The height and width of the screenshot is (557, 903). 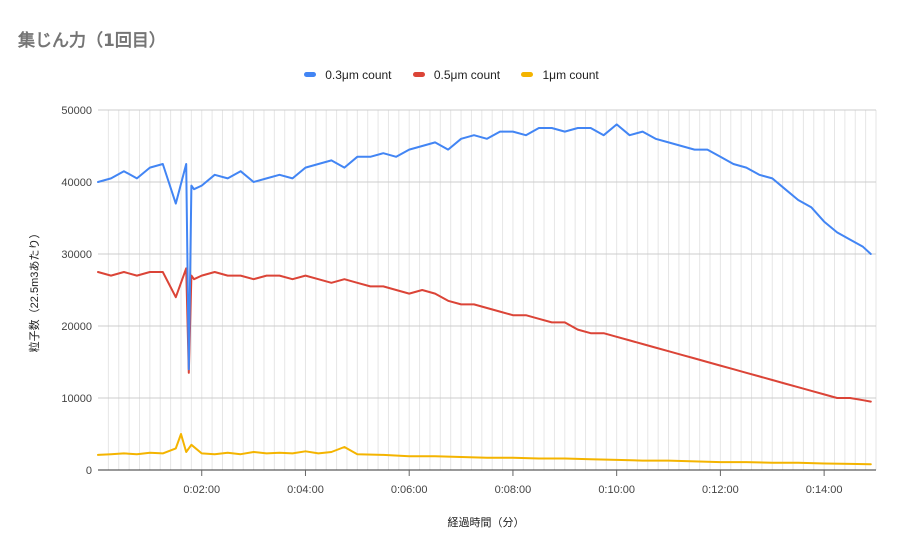 What do you see at coordinates (89, 471) in the screenshot?
I see `y-tick-label: 0` at bounding box center [89, 471].